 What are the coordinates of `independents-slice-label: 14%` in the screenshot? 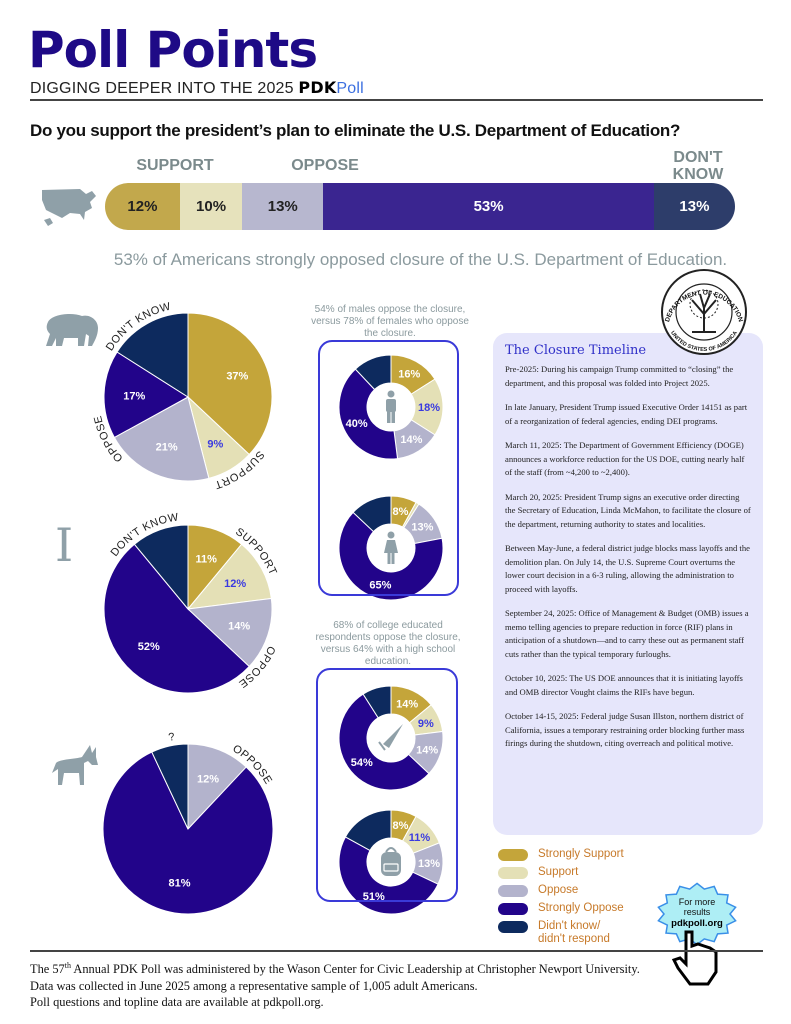 It's located at (239, 627).